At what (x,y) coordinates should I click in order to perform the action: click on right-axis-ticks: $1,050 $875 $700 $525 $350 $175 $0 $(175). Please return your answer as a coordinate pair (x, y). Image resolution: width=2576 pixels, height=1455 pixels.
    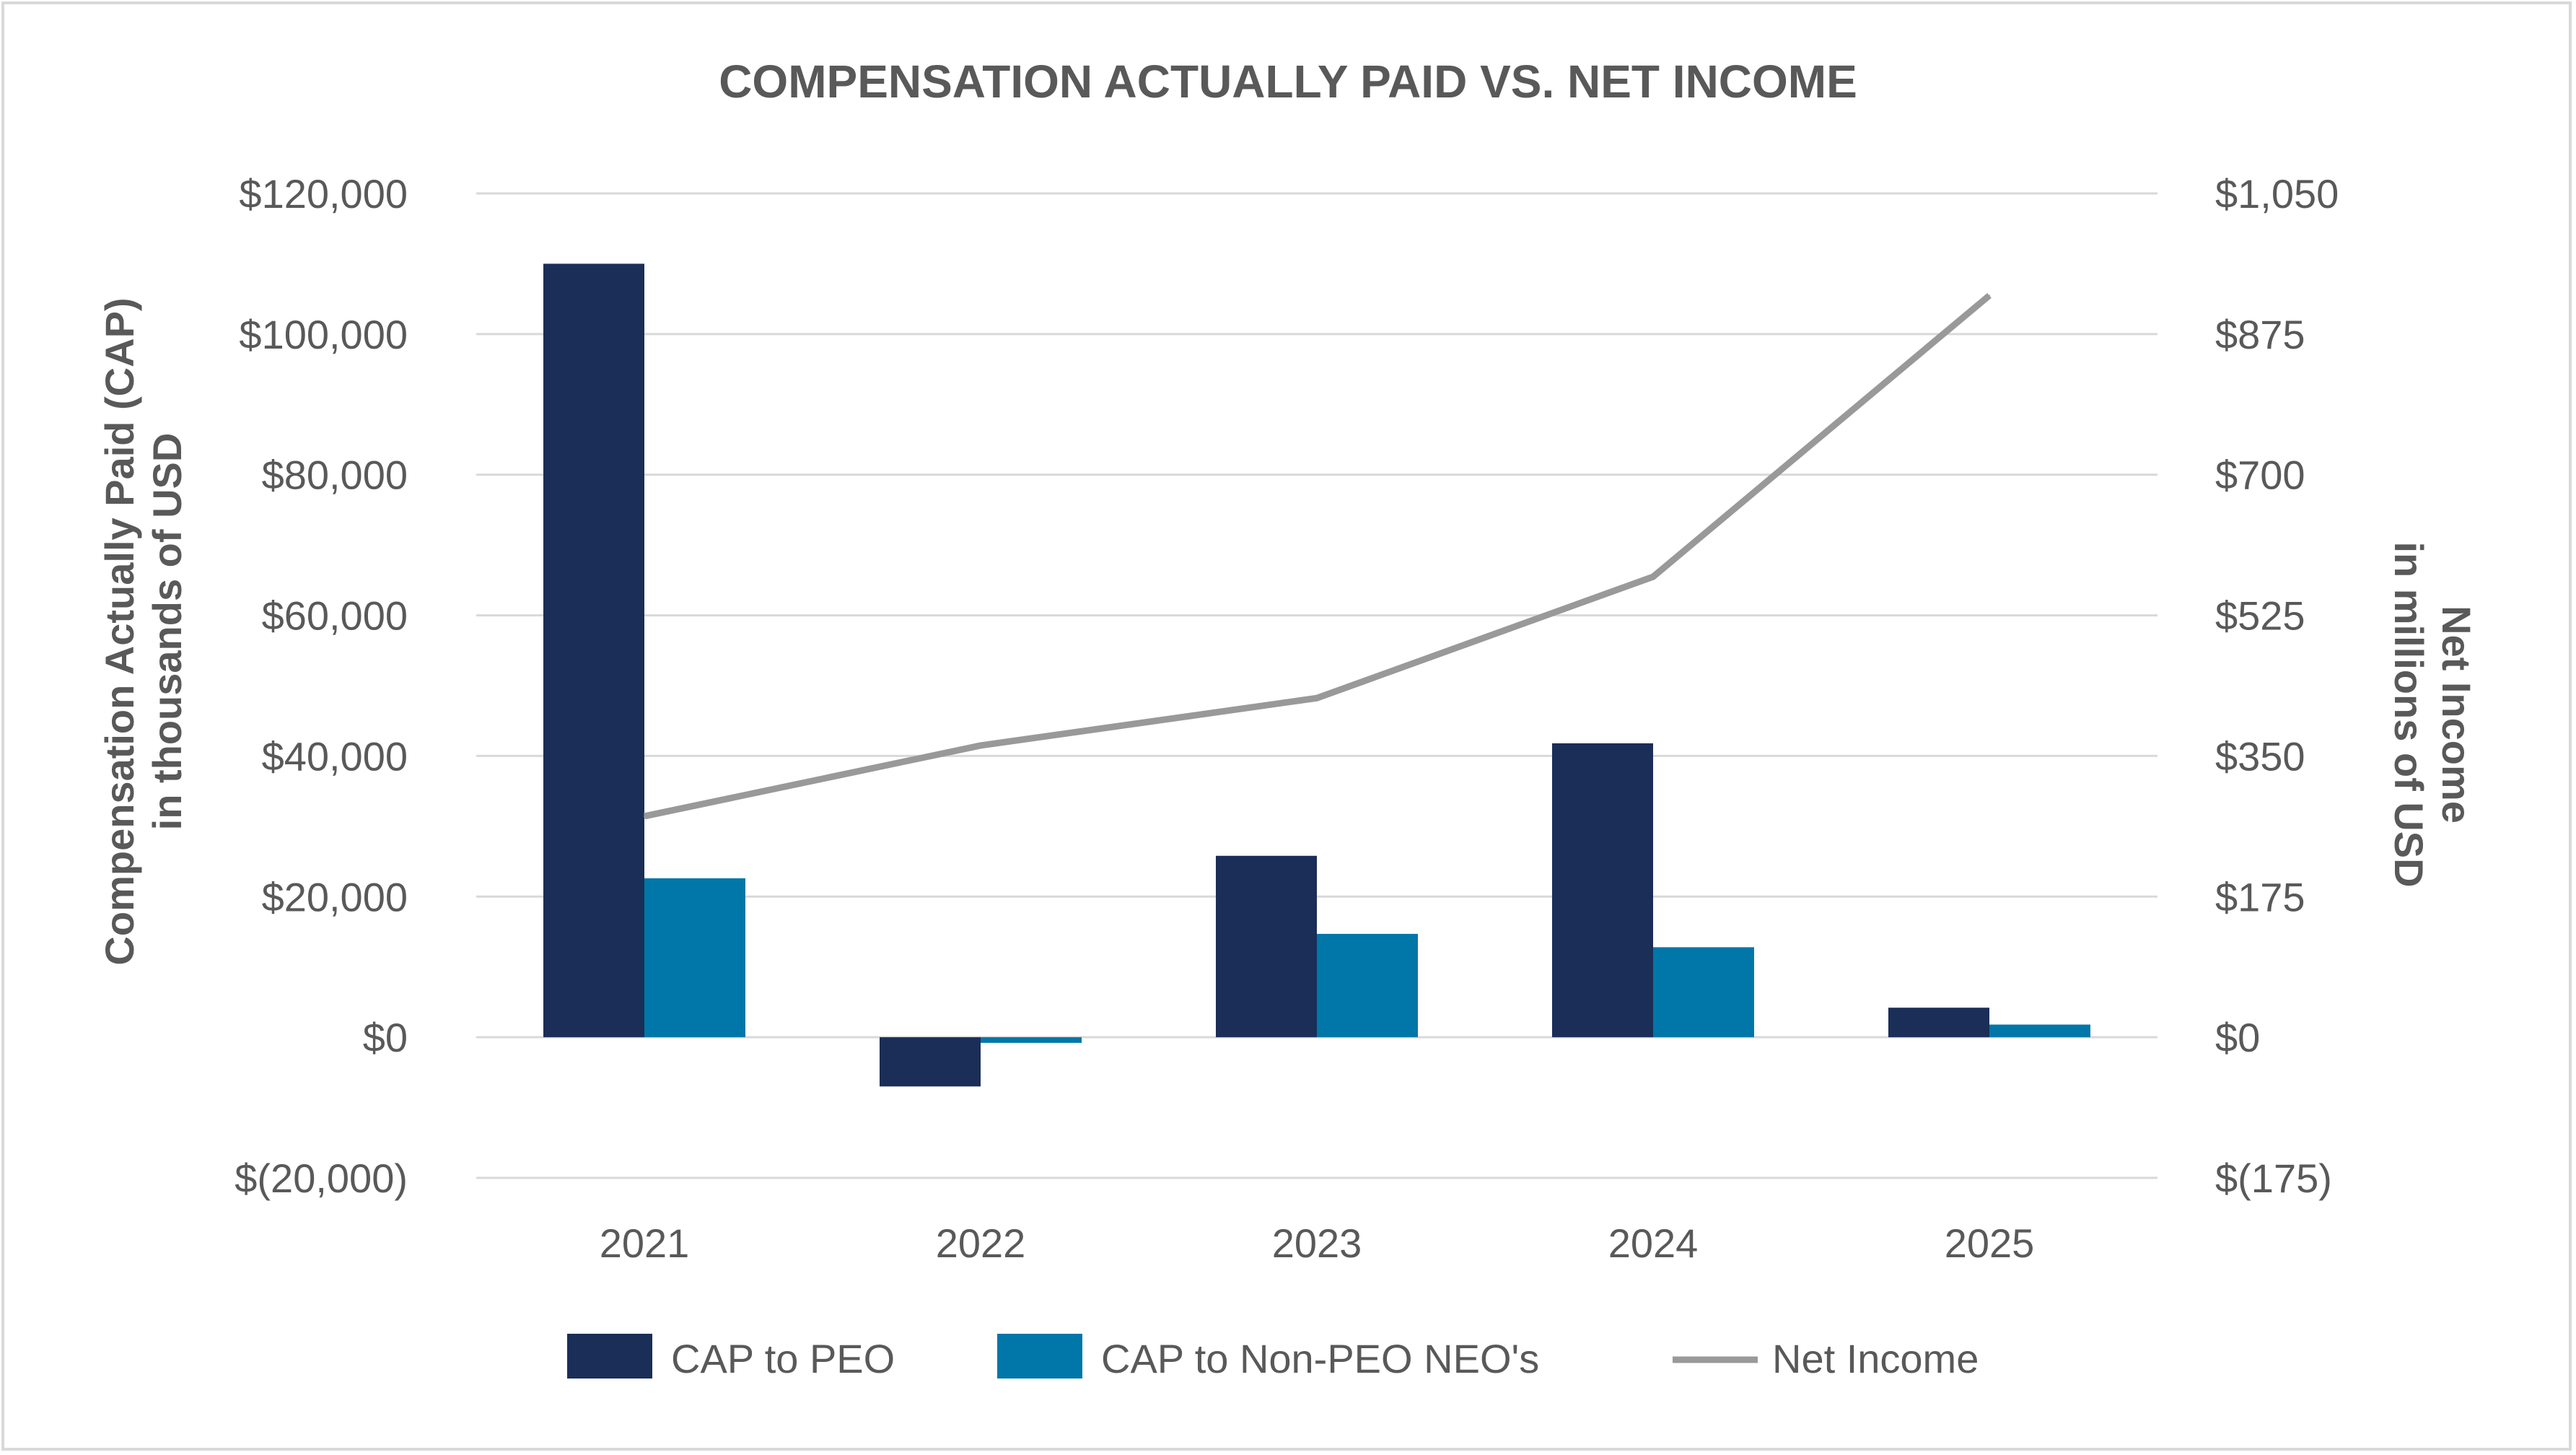
    Looking at the image, I should click on (2277, 686).